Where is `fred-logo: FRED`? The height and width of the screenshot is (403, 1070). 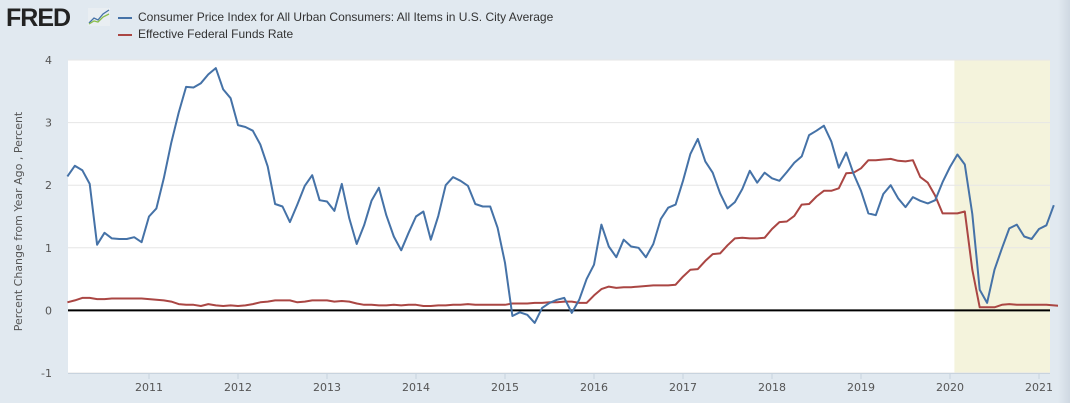
fred-logo: FRED is located at coordinates (38, 18).